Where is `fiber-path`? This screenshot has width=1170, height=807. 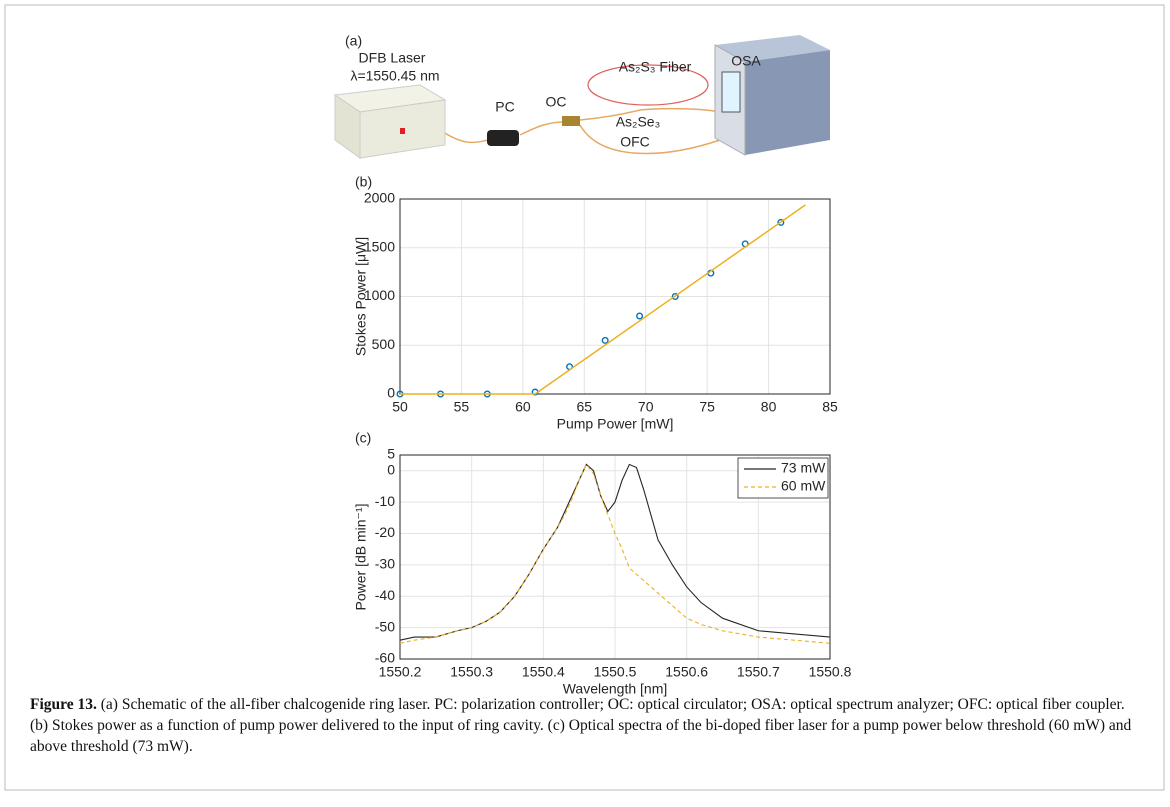 fiber-path is located at coordinates (580, 131).